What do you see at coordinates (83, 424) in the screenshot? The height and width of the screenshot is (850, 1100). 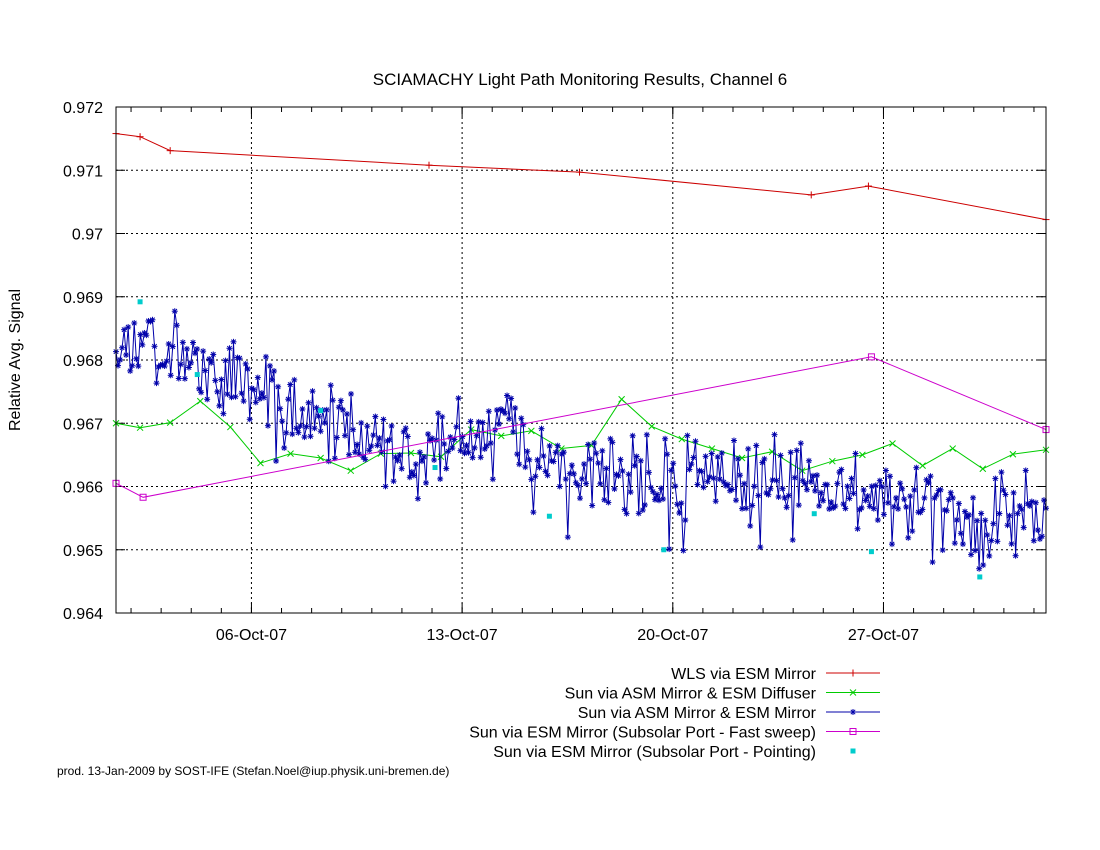 I see `y-tick-label: 0.967` at bounding box center [83, 424].